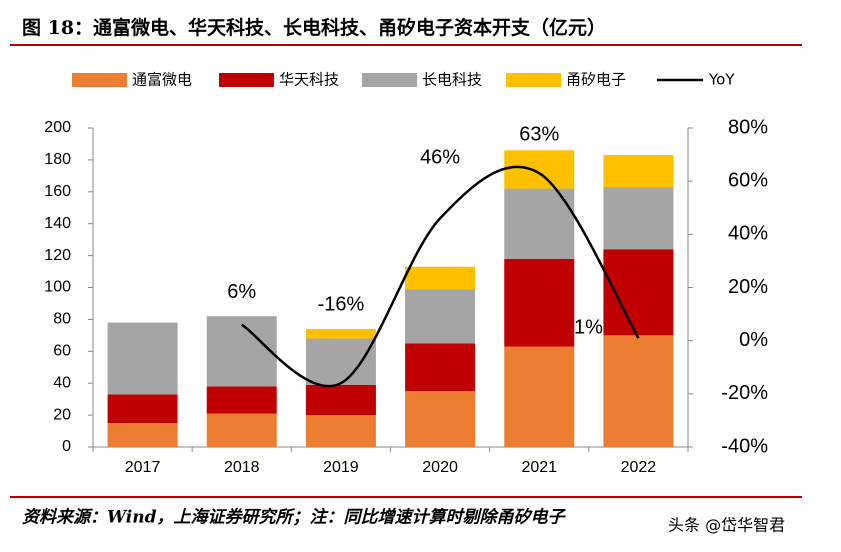 This screenshot has width=841, height=552. Describe the element at coordinates (57, 287) in the screenshot. I see `y-tick-label: 100` at that location.